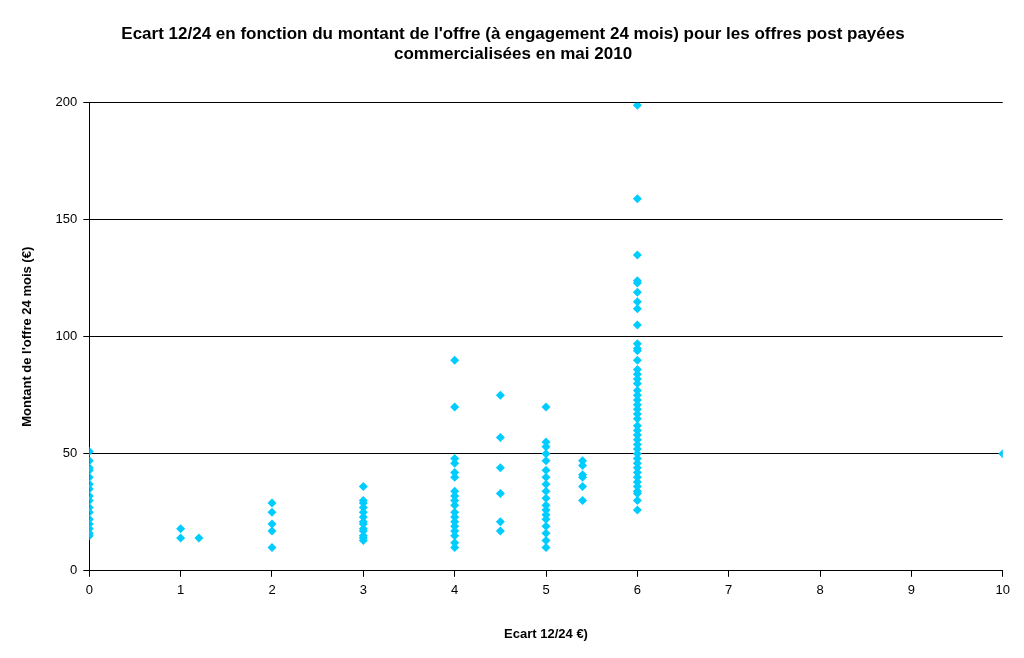 The height and width of the screenshot is (658, 1024). What do you see at coordinates (66, 102) in the screenshot?
I see `y-tick-label: 200` at bounding box center [66, 102].